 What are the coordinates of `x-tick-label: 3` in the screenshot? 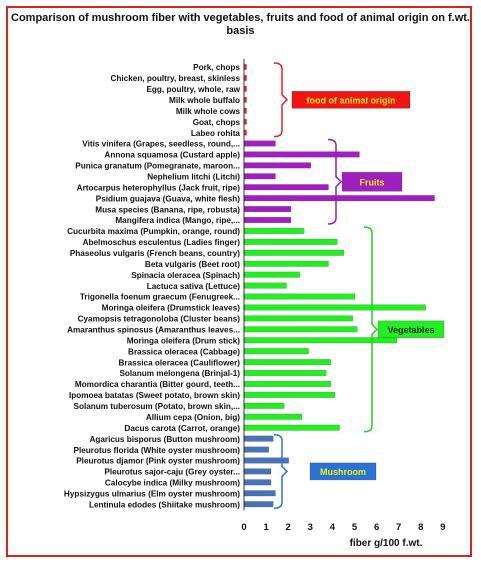 It's located at (310, 527).